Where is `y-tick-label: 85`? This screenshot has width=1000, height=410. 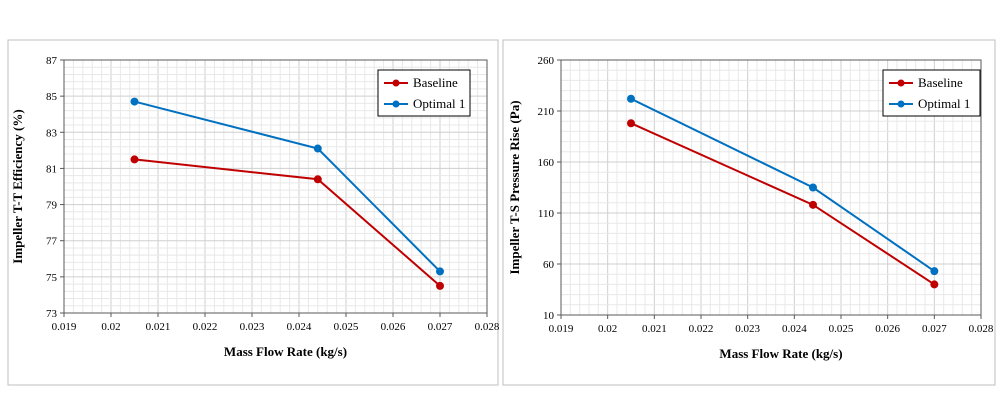 y-tick-label: 85 is located at coordinates (52, 97).